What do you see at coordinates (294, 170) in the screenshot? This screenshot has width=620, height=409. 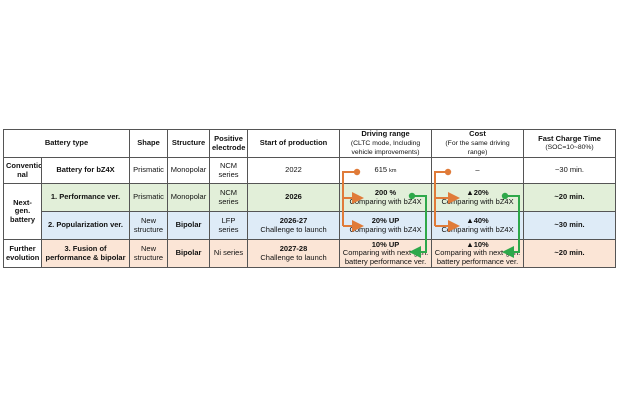 I see `row-start: 2022` at bounding box center [294, 170].